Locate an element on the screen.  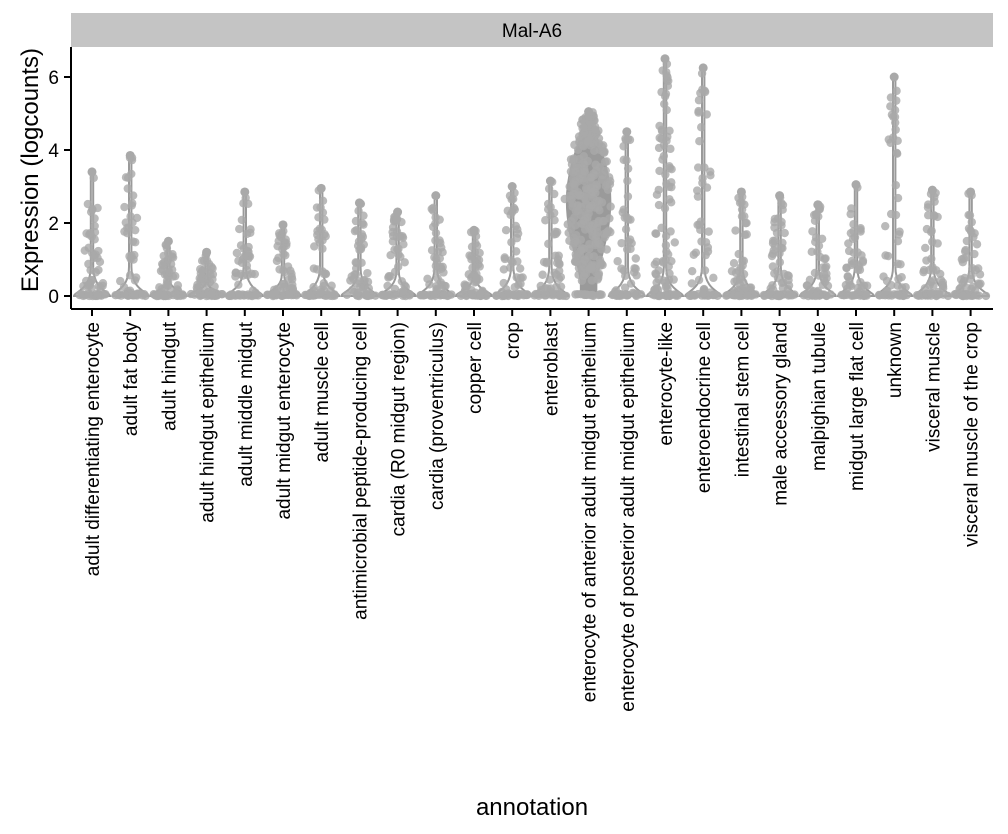
x-tick-label: malpighian tubule is located at coordinates (819, 396).